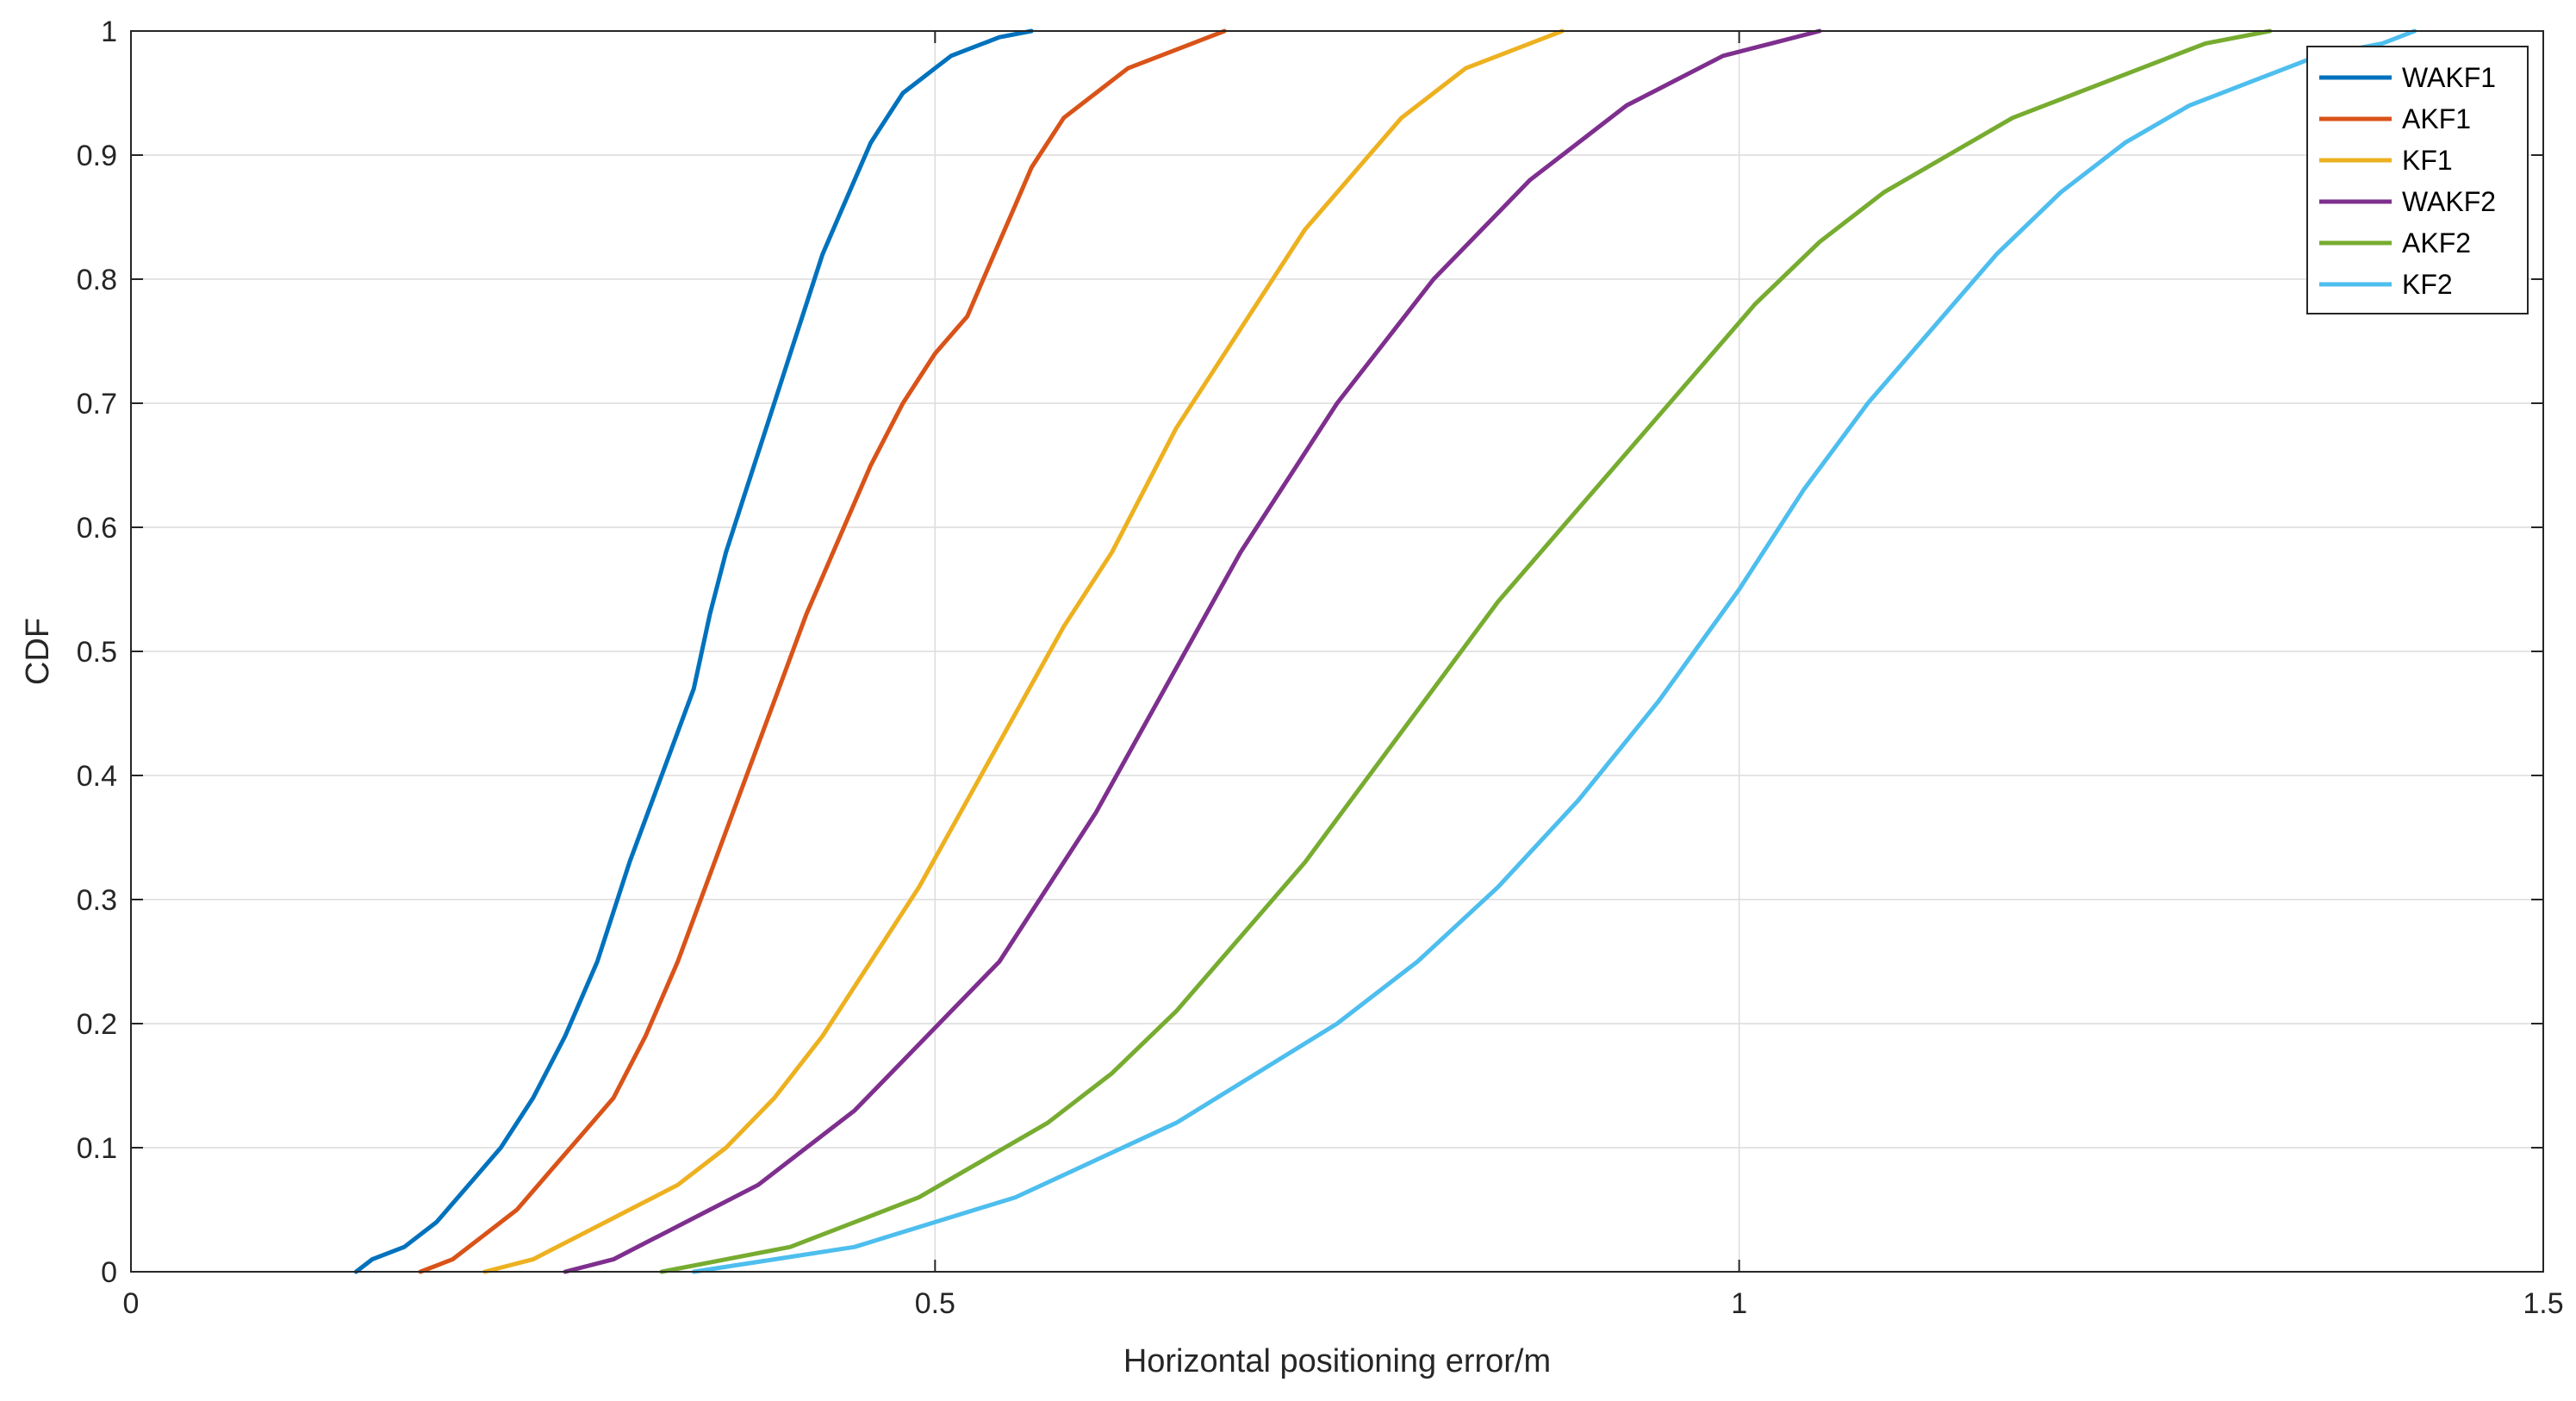  What do you see at coordinates (97, 280) in the screenshot?
I see `y-tick-label: 0.8` at bounding box center [97, 280].